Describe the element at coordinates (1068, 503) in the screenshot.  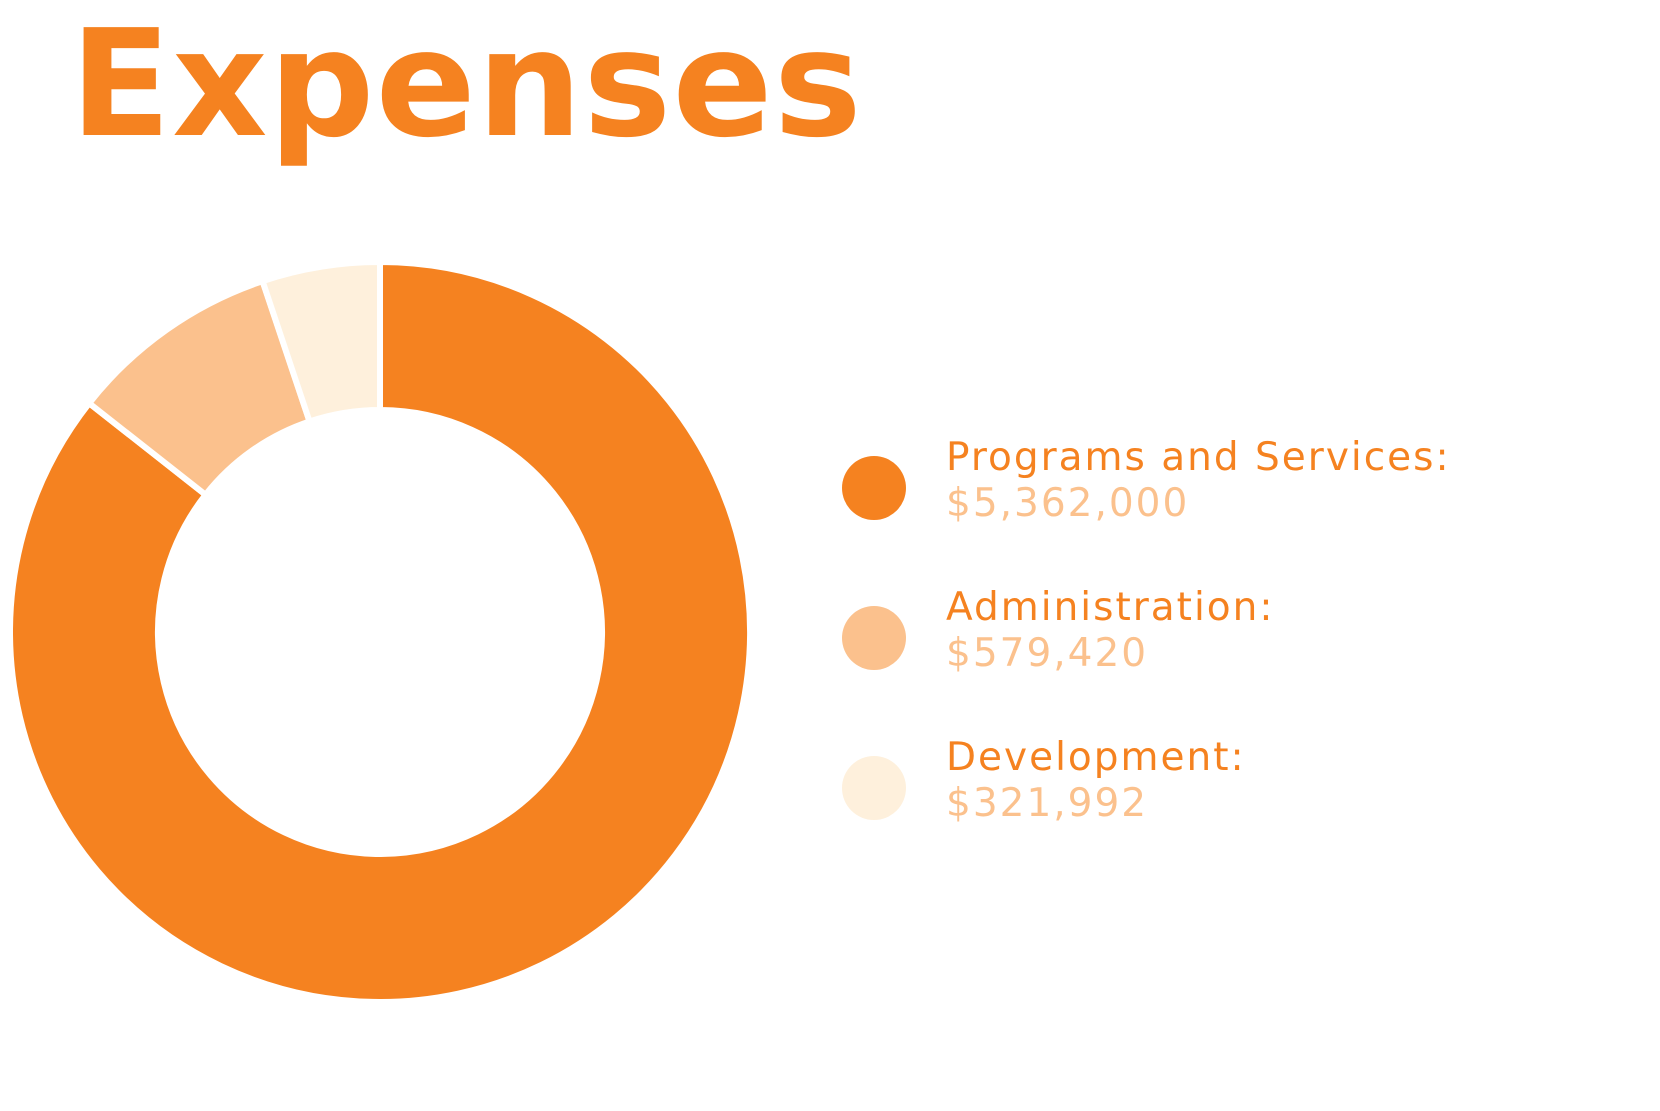
I see `legend-value-programs: $5,362,000` at that location.